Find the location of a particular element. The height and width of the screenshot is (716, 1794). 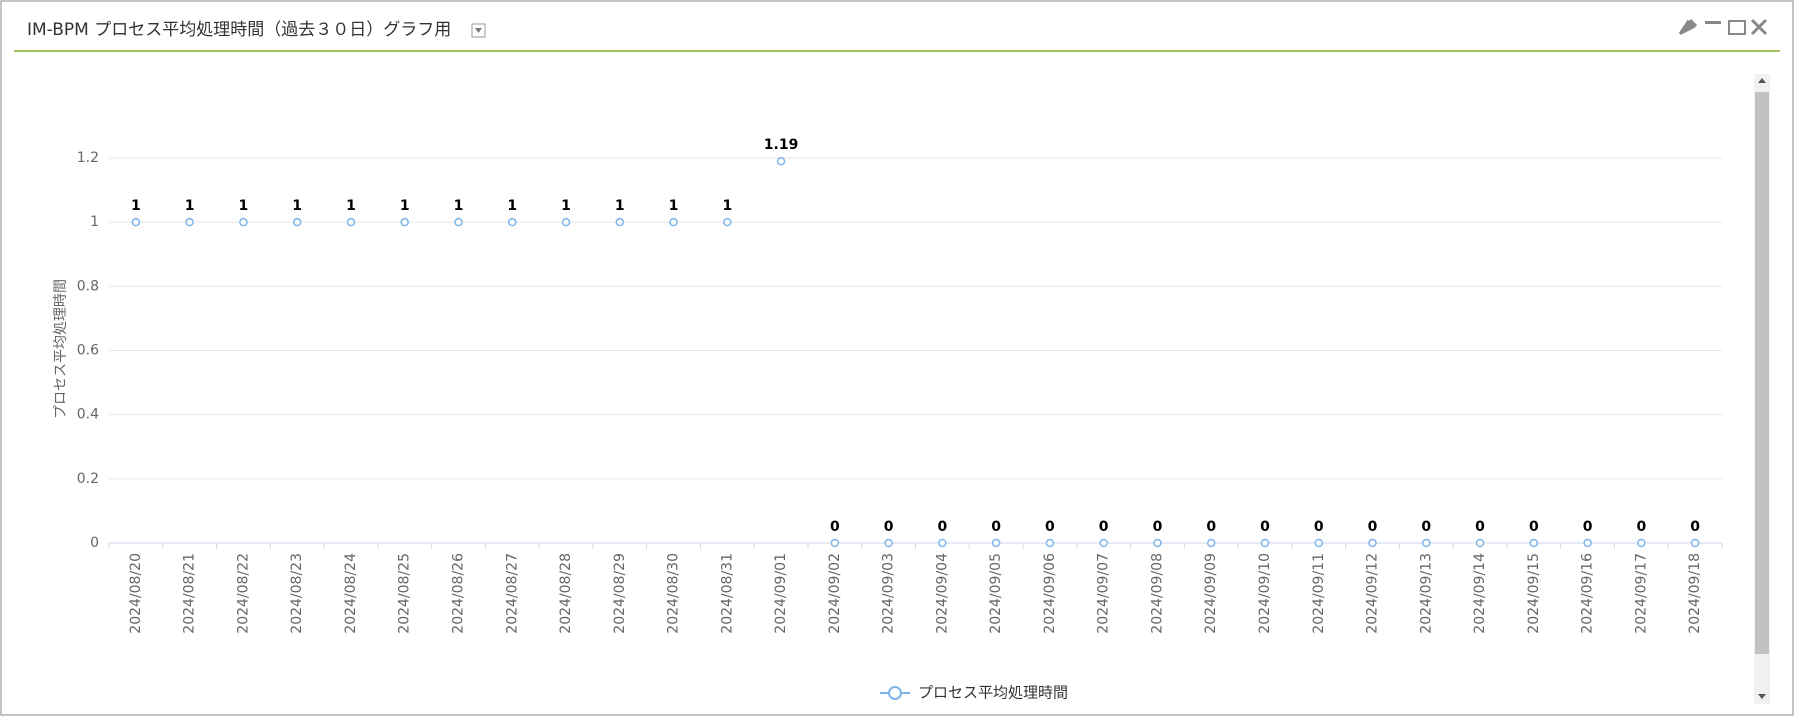

legend-marker is located at coordinates (895, 693).